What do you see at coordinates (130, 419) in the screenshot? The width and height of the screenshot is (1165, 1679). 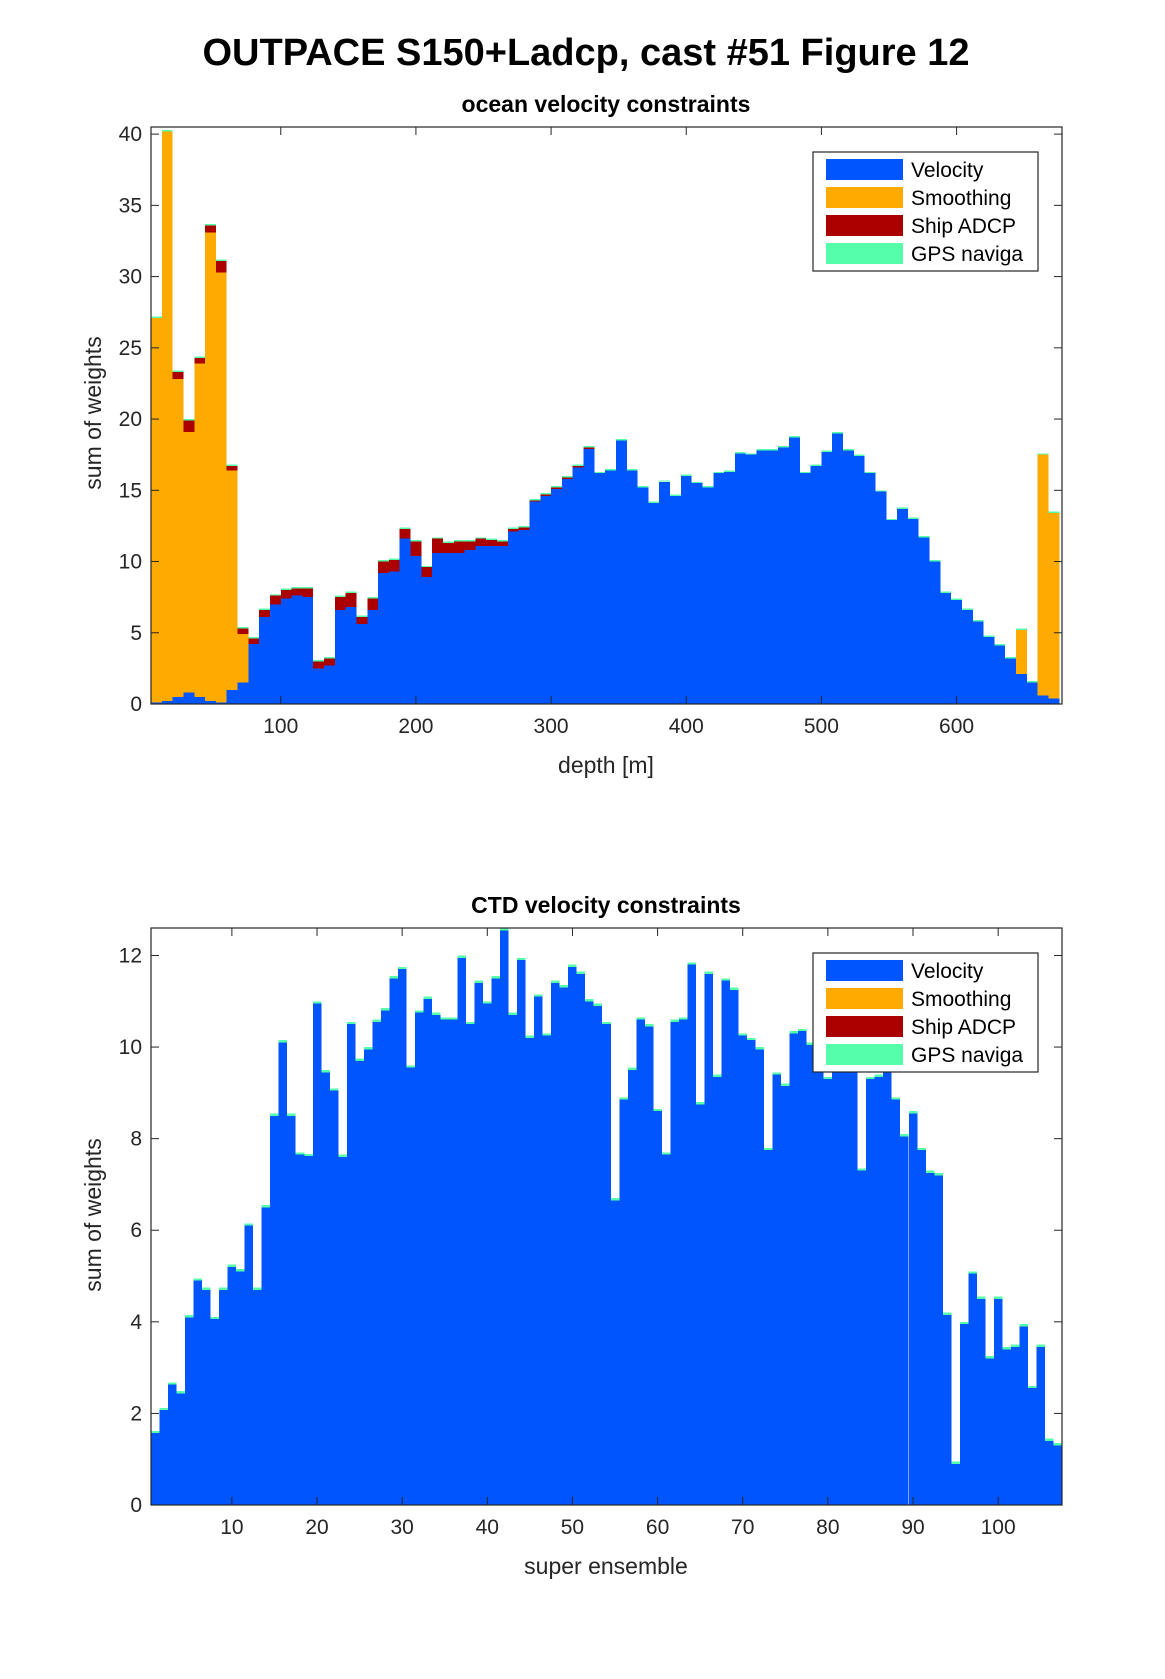 I see `y-tick-label: 20` at bounding box center [130, 419].